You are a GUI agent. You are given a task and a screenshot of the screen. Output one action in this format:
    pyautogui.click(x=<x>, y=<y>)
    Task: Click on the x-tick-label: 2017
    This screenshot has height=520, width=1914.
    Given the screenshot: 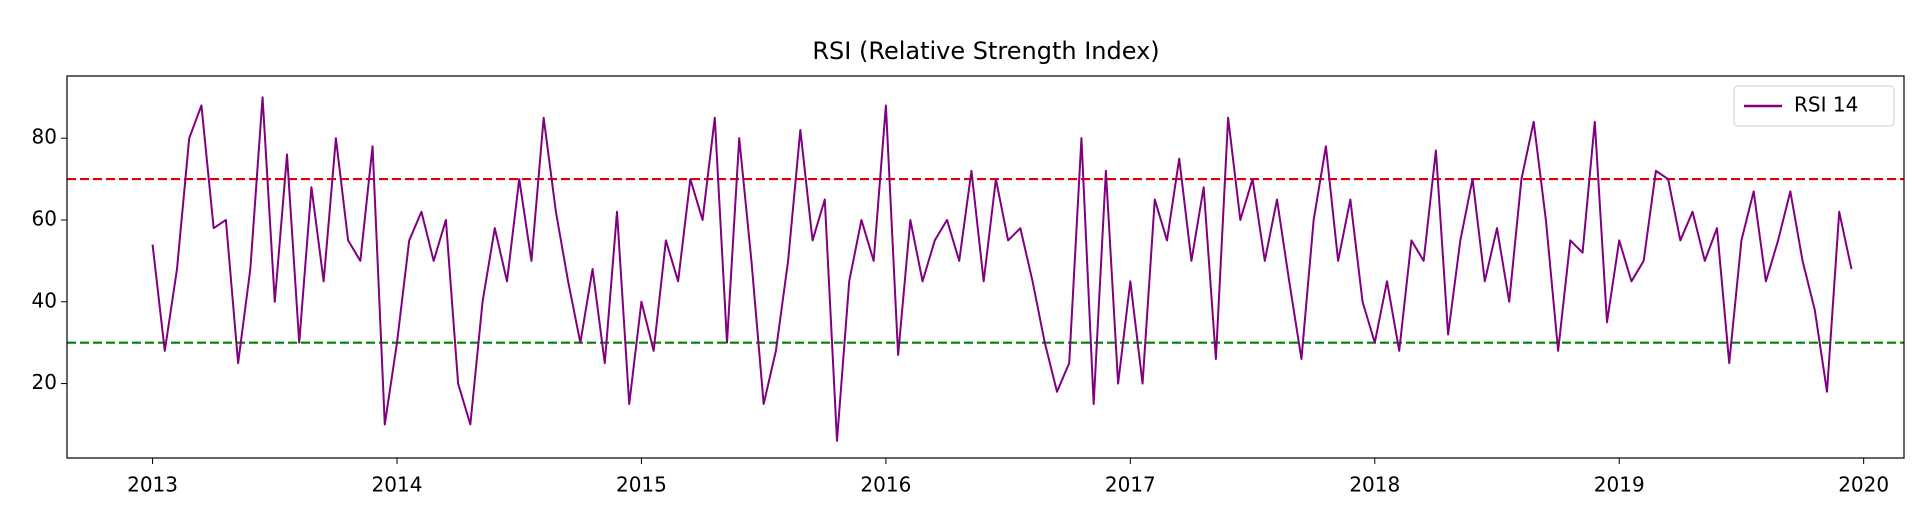 What is the action you would take?
    pyautogui.click(x=1130, y=485)
    